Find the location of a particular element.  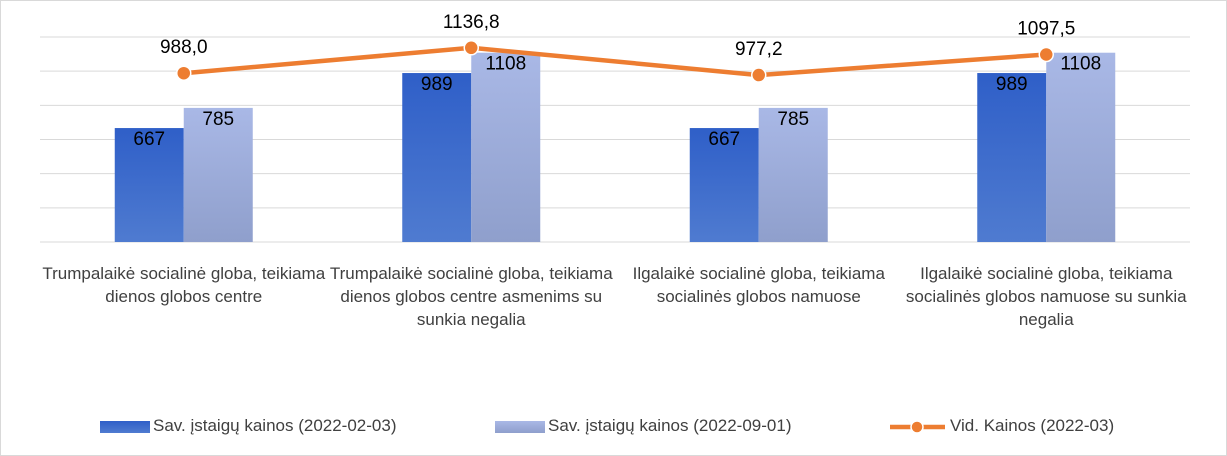

data-label: 1097,5 is located at coordinates (1046, 29).